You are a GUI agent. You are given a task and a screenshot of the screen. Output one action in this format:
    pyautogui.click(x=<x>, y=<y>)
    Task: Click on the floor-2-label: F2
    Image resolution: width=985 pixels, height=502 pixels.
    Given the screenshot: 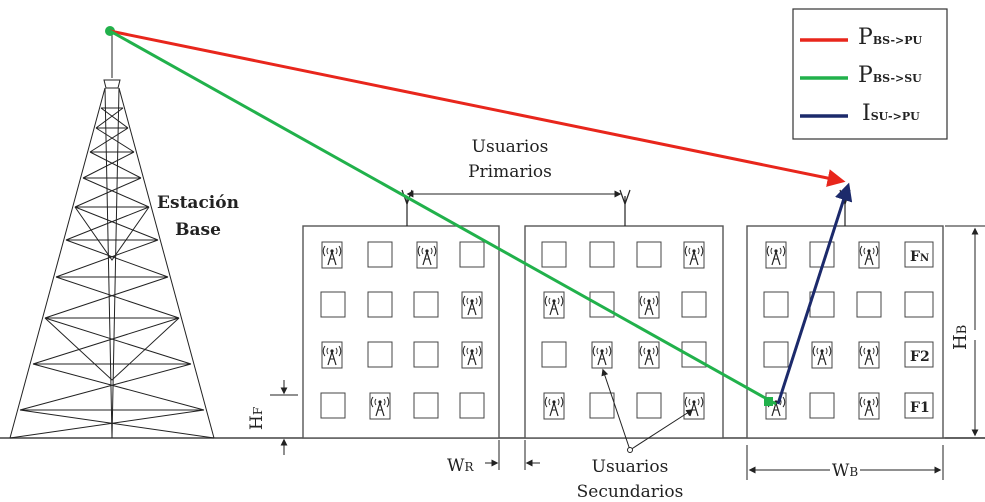 What is the action you would take?
    pyautogui.click(x=920, y=357)
    